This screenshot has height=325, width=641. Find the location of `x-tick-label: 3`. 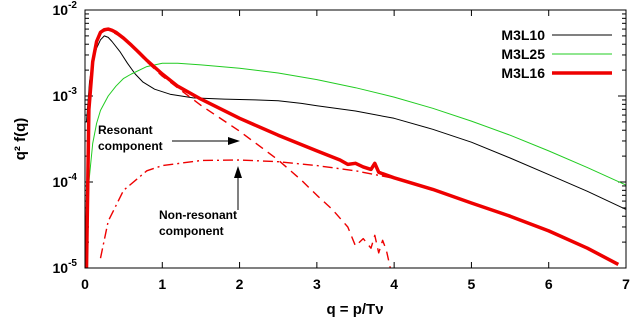

x-tick-label: 3 is located at coordinates (317, 284).